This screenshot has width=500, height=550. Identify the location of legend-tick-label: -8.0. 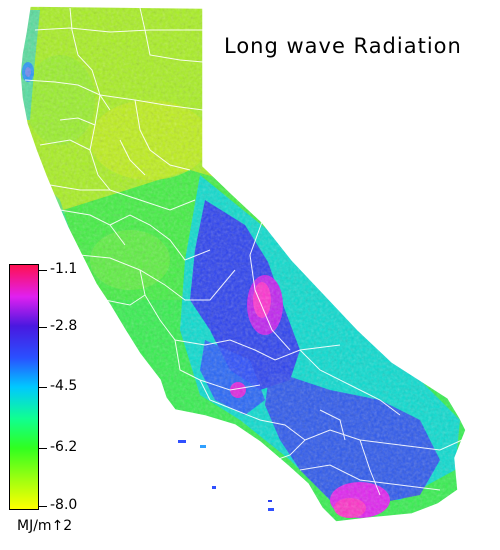
(64, 505).